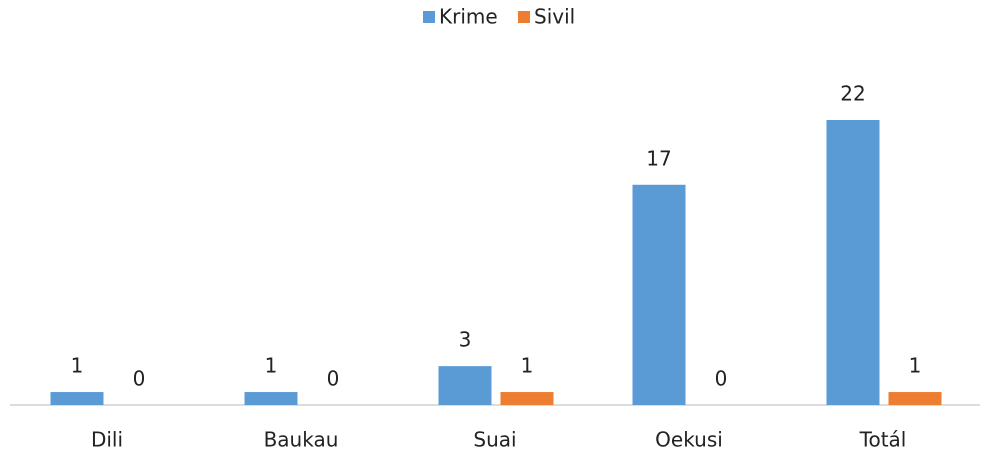 This screenshot has height=455, width=992. I want to click on x-tick-label: Totál, so click(883, 440).